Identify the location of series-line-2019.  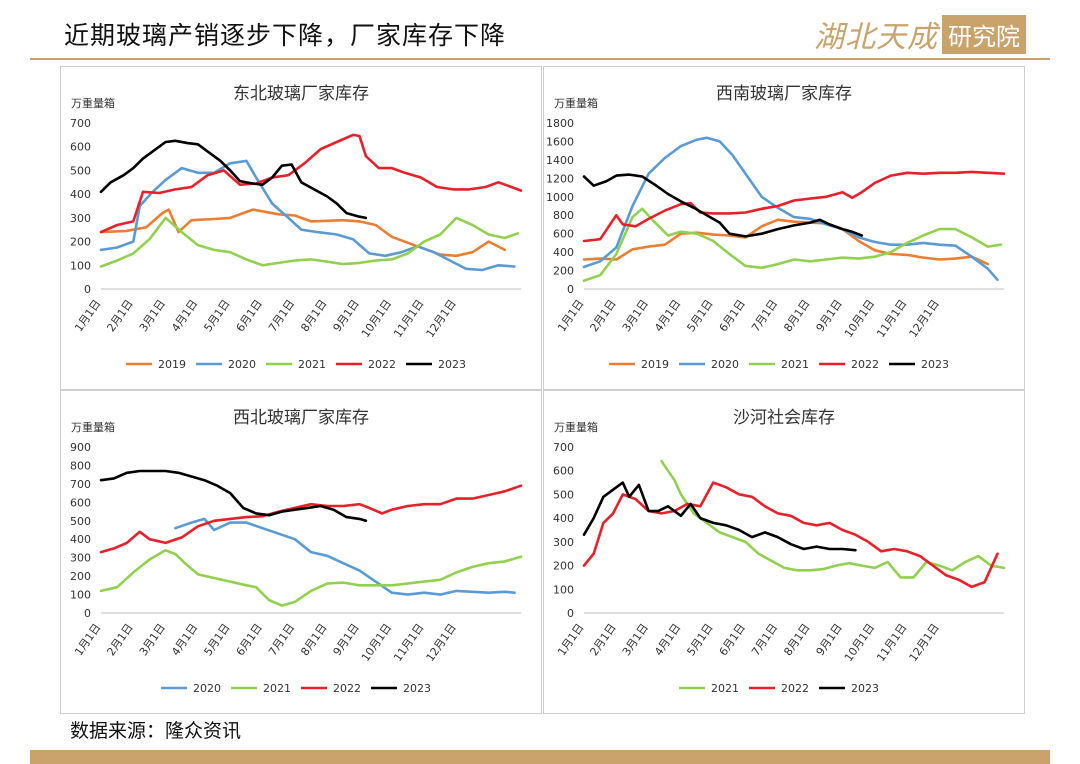
(303, 233).